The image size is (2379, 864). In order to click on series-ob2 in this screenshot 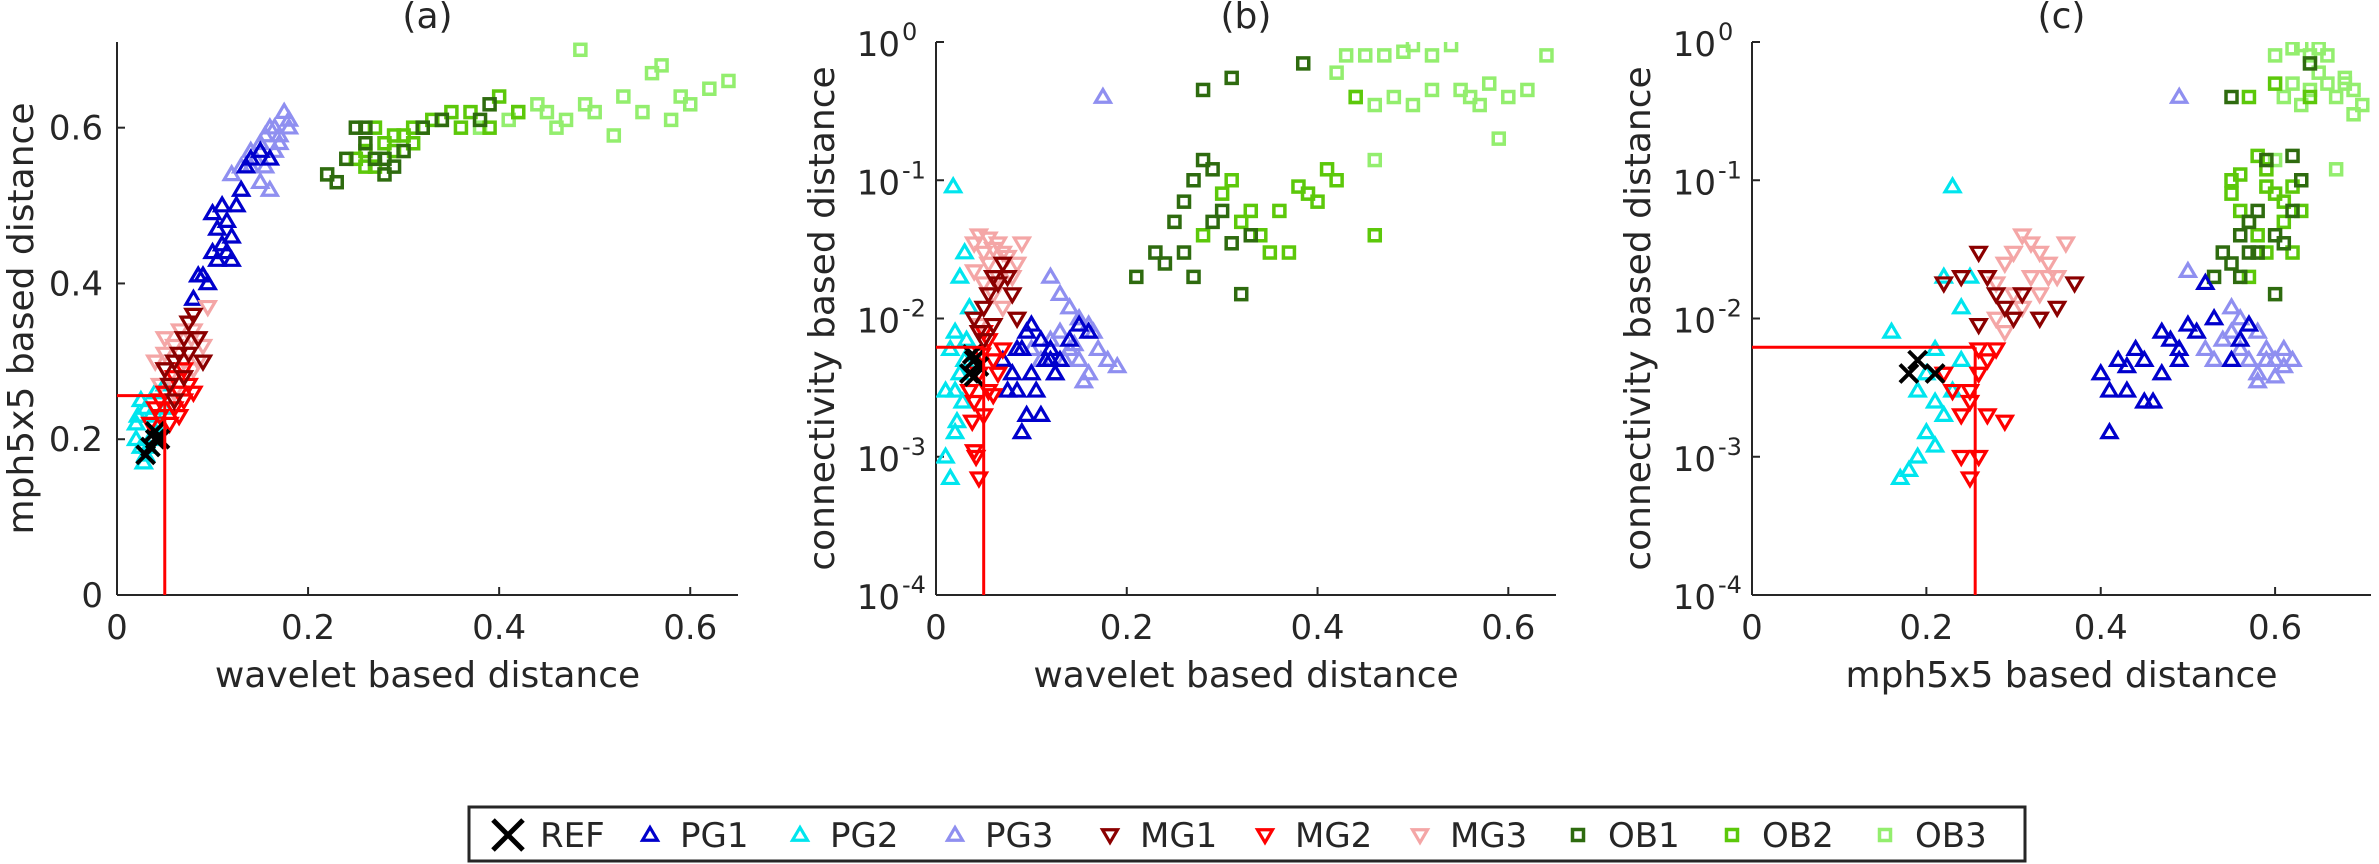, I will do `click(437, 131)`.